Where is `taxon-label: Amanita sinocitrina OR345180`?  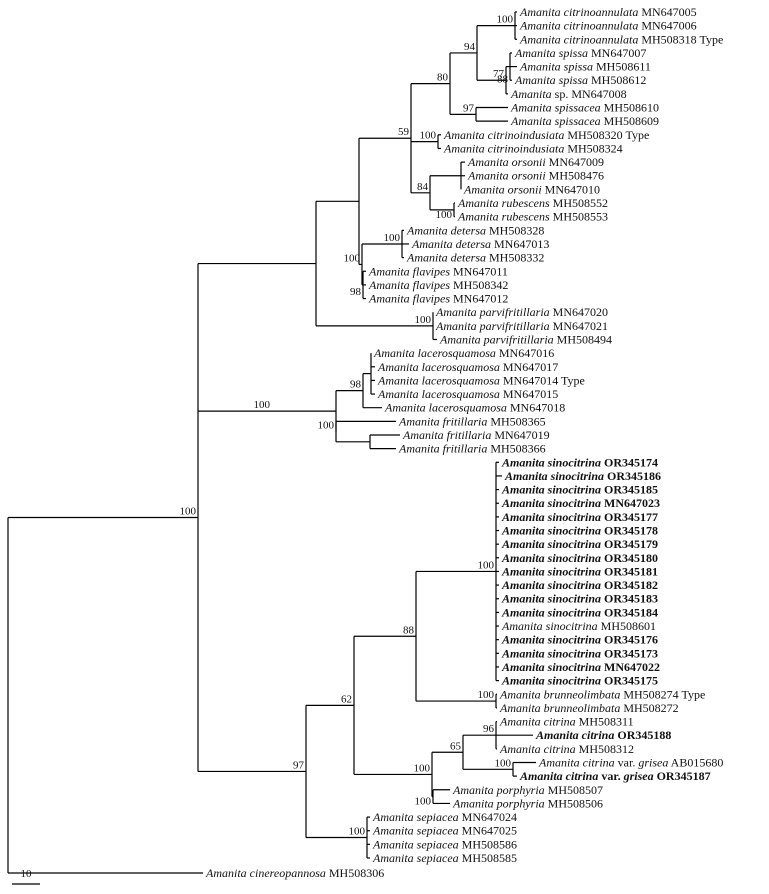
taxon-label: Amanita sinocitrina OR345180 is located at coordinates (579, 558).